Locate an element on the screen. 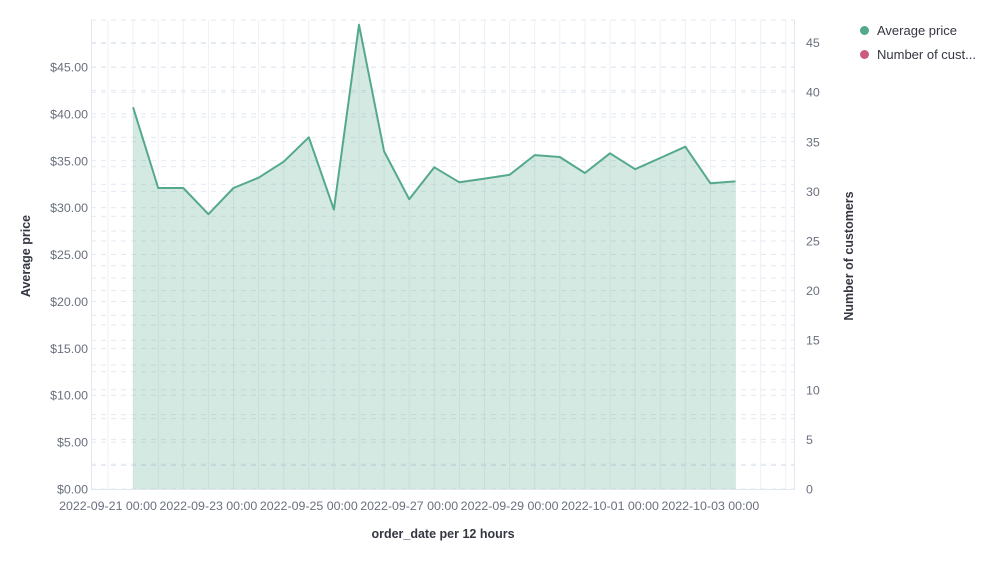 Image resolution: width=1008 pixels, height=564 pixels. svg-text: $25.00 is located at coordinates (69, 255).